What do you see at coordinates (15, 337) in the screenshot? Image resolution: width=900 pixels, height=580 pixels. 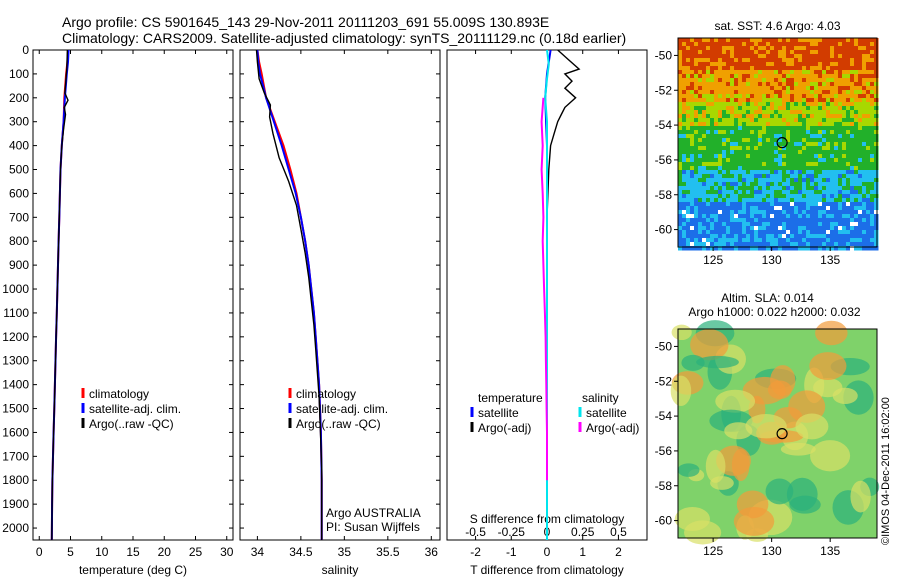 I see `y-tick-label: 1200` at bounding box center [15, 337].